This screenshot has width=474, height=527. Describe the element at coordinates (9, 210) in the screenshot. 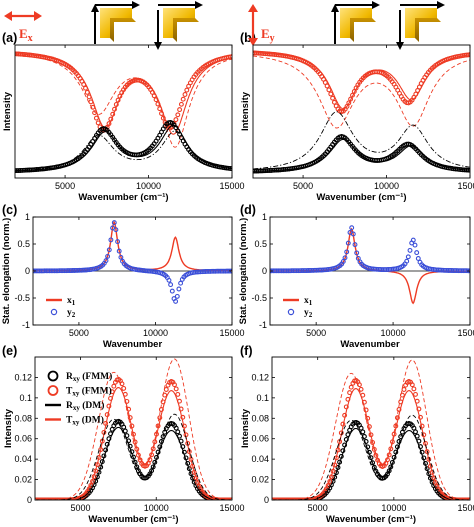

I see `panel-label-c: (c)` at that location.